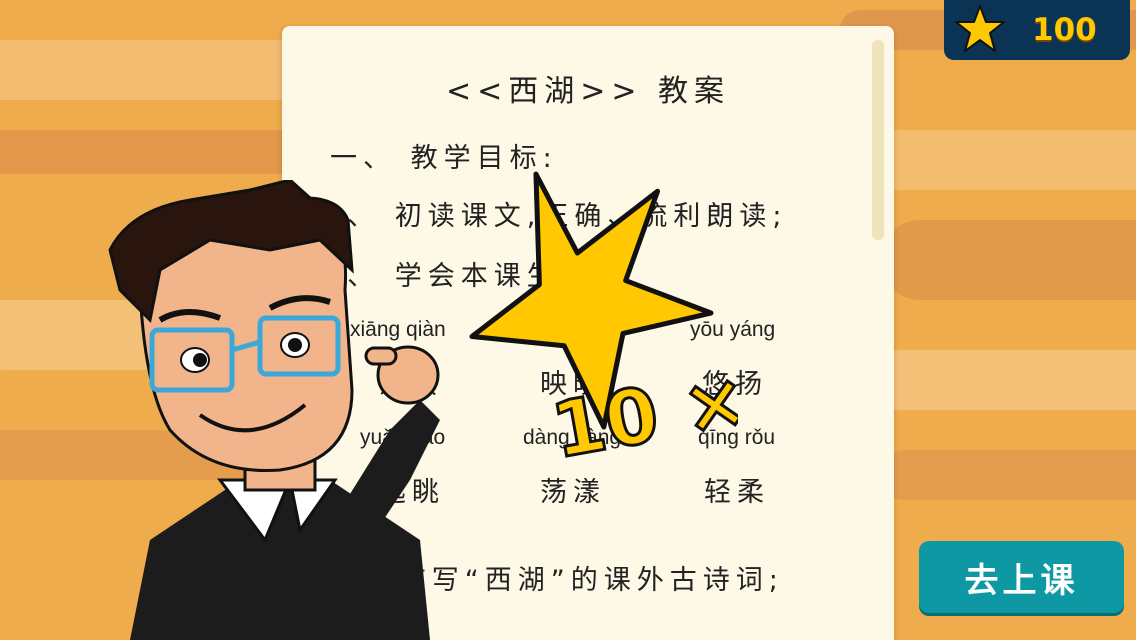  Describe the element at coordinates (572, 437) in the screenshot. I see `pinyin-5: dàng yàng` at that location.